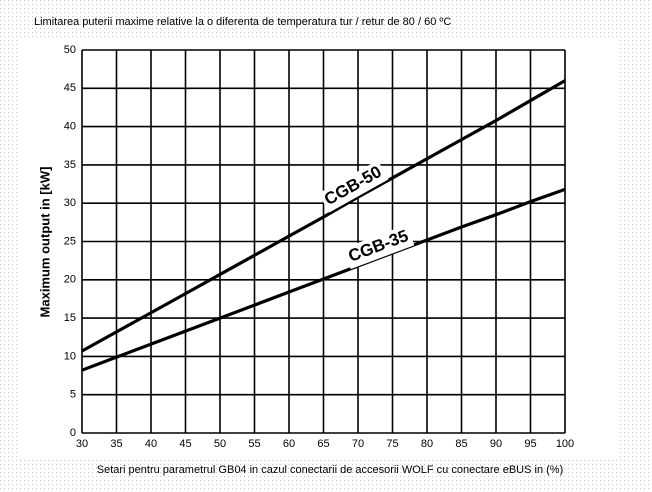 This screenshot has width=652, height=492. What do you see at coordinates (392, 444) in the screenshot?
I see `x-tick-label: 75` at bounding box center [392, 444].